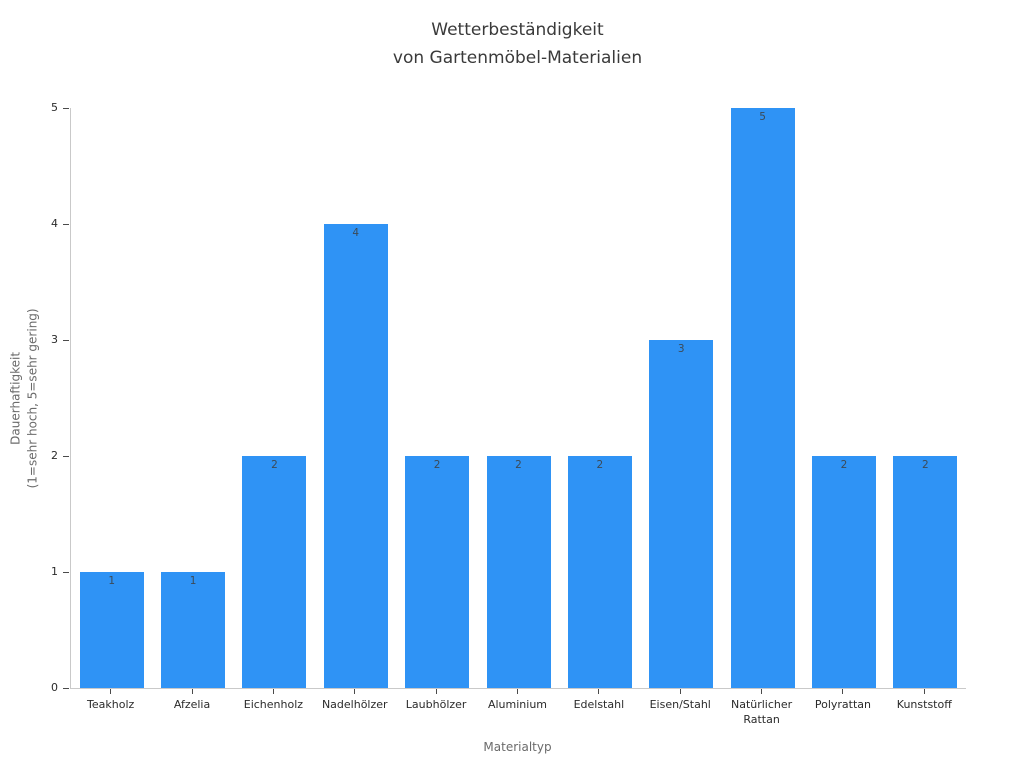 The width and height of the screenshot is (1024, 768). What do you see at coordinates (681, 349) in the screenshot?
I see `bar-value-label: 3` at bounding box center [681, 349].